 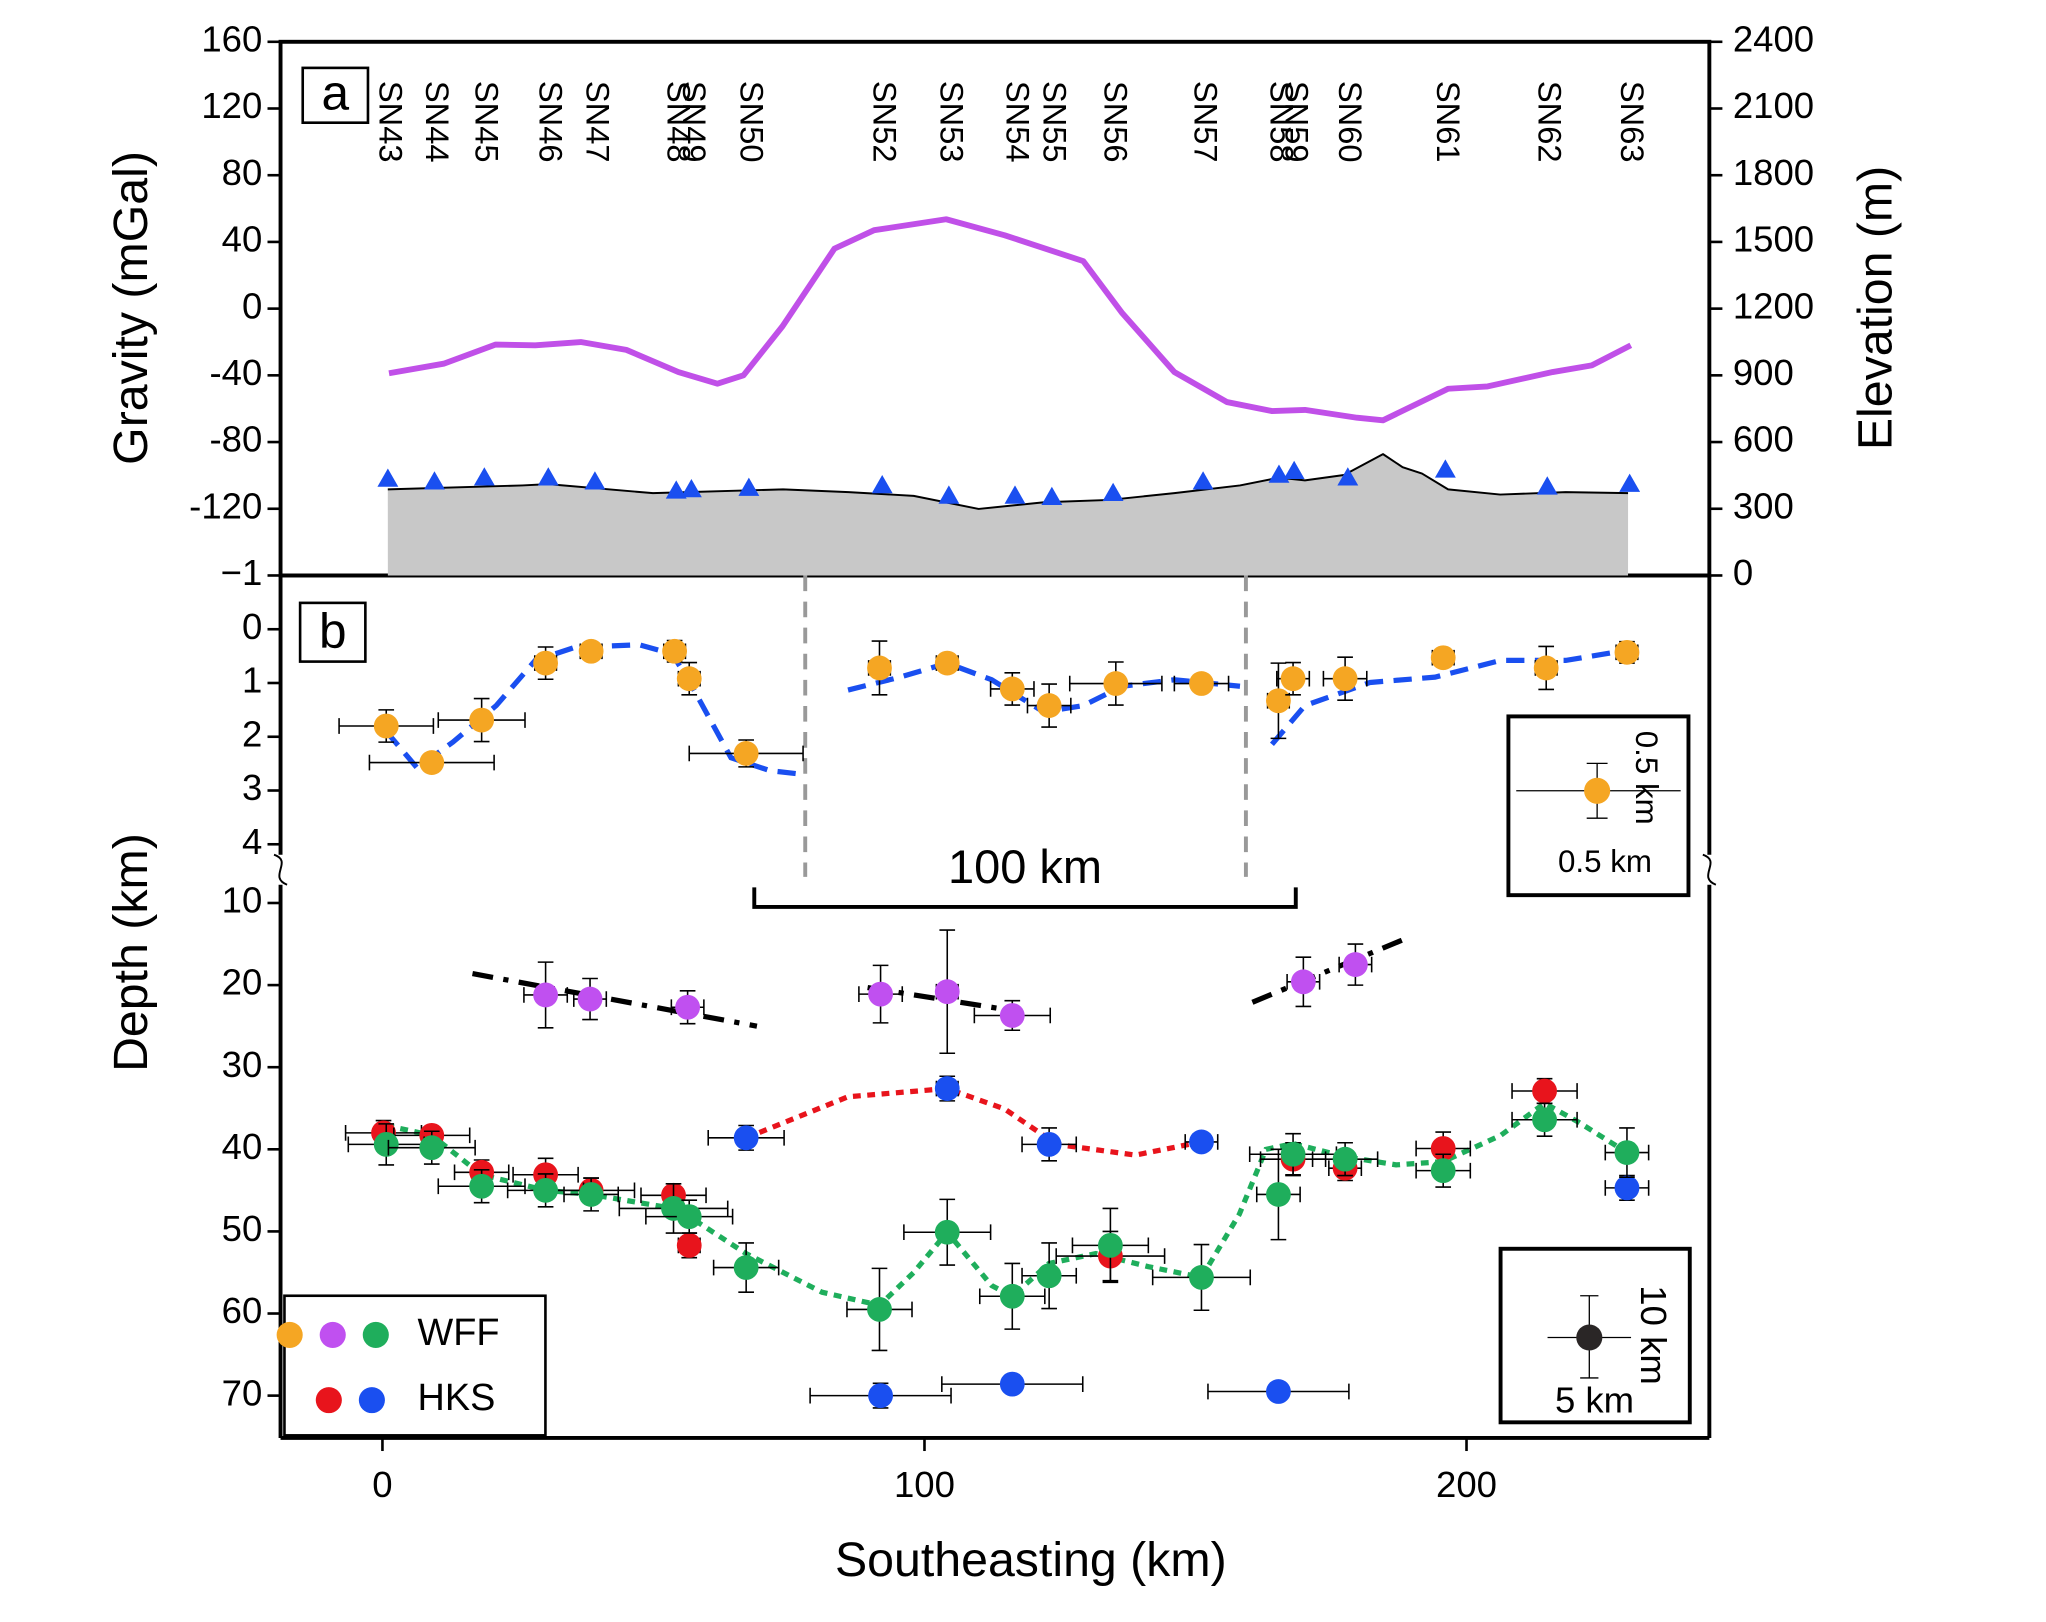 What do you see at coordinates (1632, 122) in the screenshot?
I see `station-label: SN63` at bounding box center [1632, 122].